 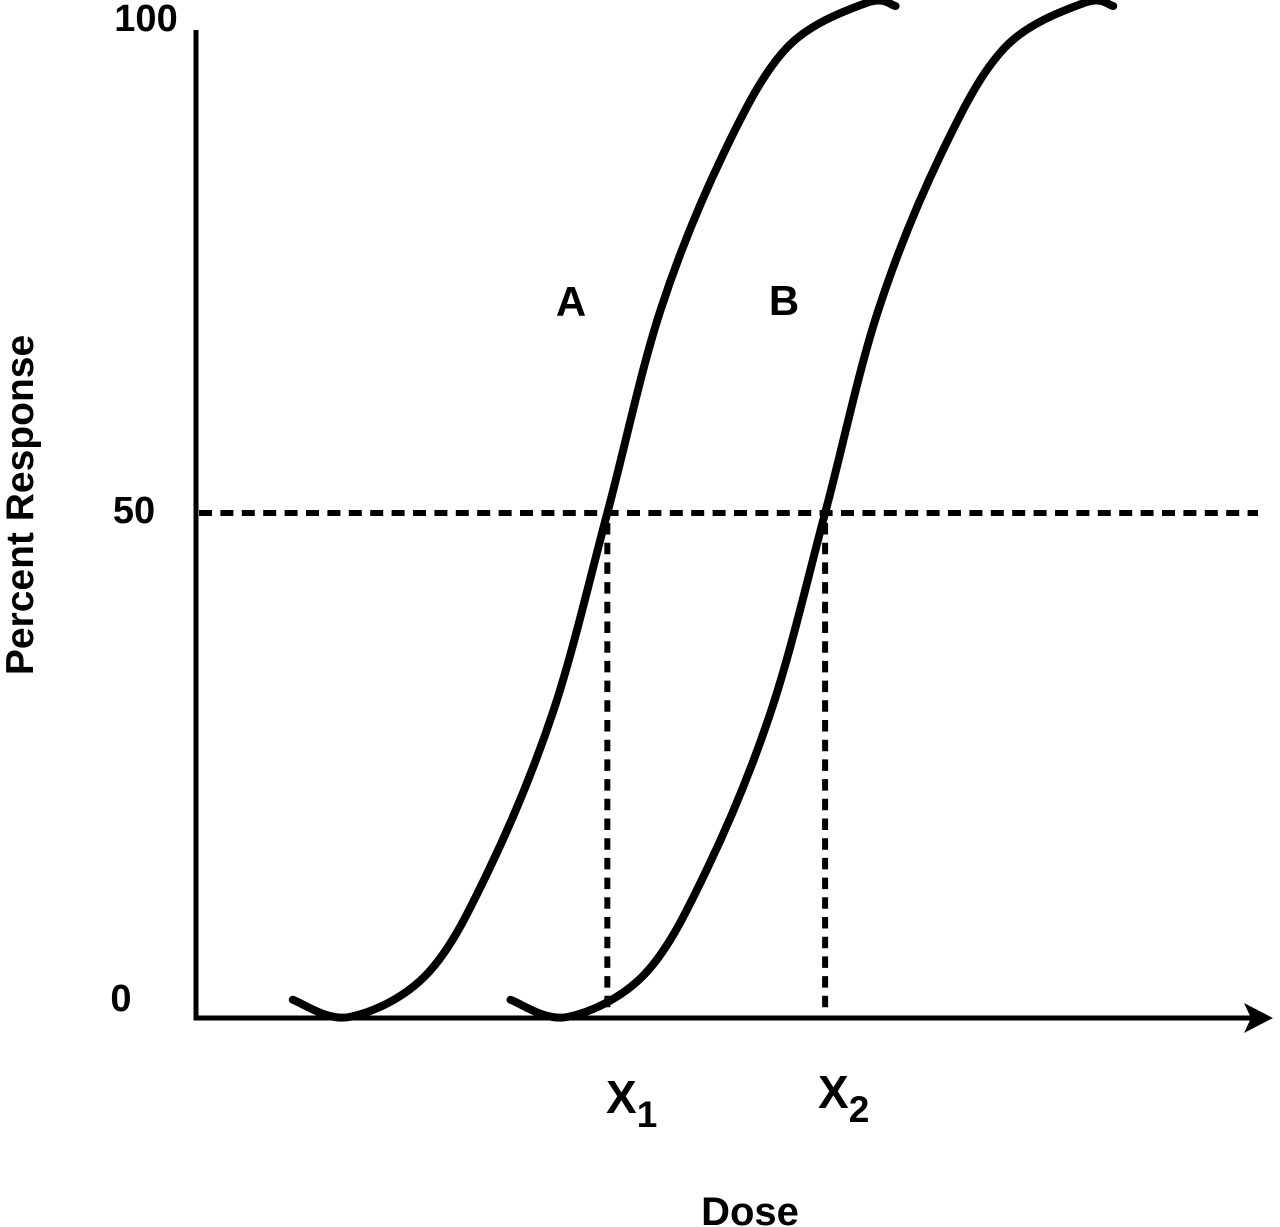 I want to click on y-axis-title: Percent Response, so click(x=21, y=505).